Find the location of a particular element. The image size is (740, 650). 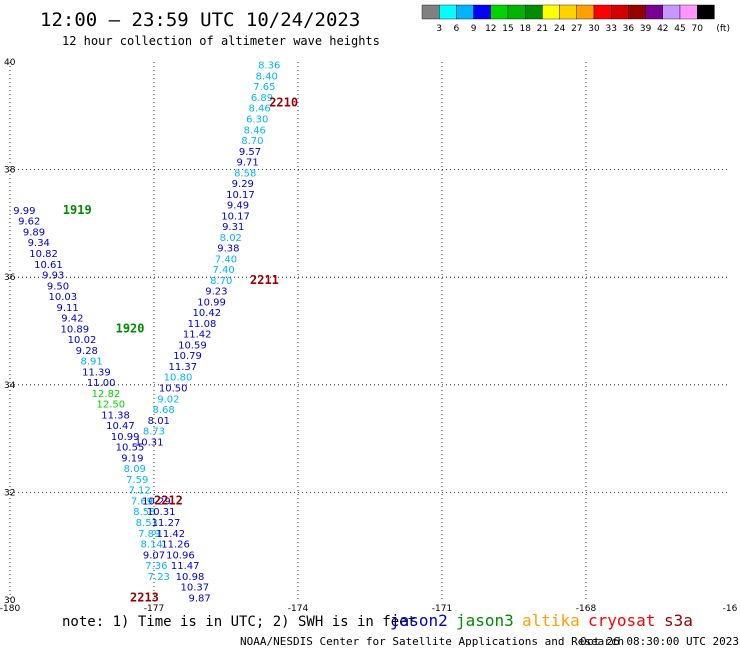

legend-item-jason3: jason3 is located at coordinates (485, 620).